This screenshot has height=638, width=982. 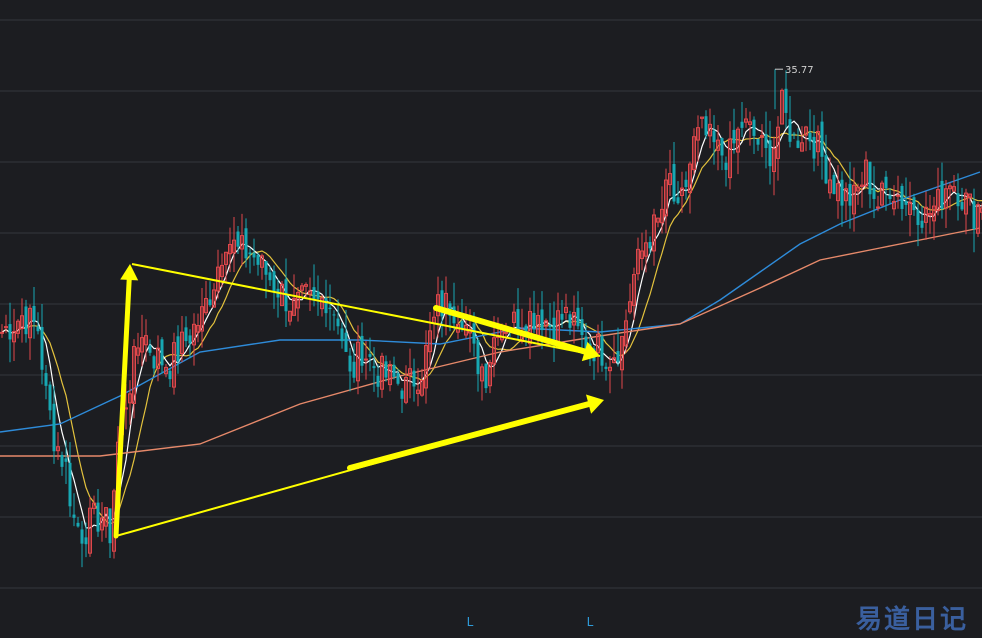 What do you see at coordinates (595, 404) in the screenshot?
I see `pattern-arrow-head` at bounding box center [595, 404].